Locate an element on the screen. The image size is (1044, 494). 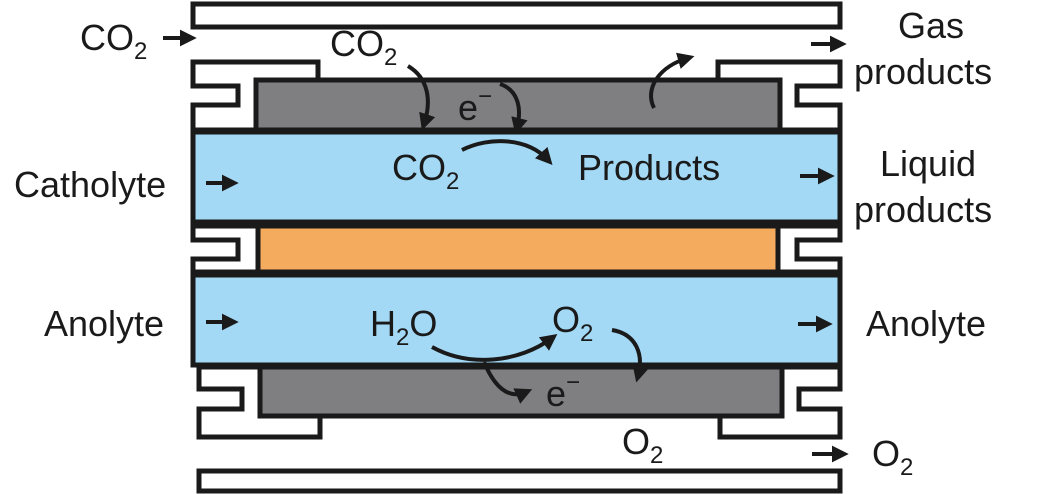
o2-gas-label: O2 is located at coordinates (642, 445).